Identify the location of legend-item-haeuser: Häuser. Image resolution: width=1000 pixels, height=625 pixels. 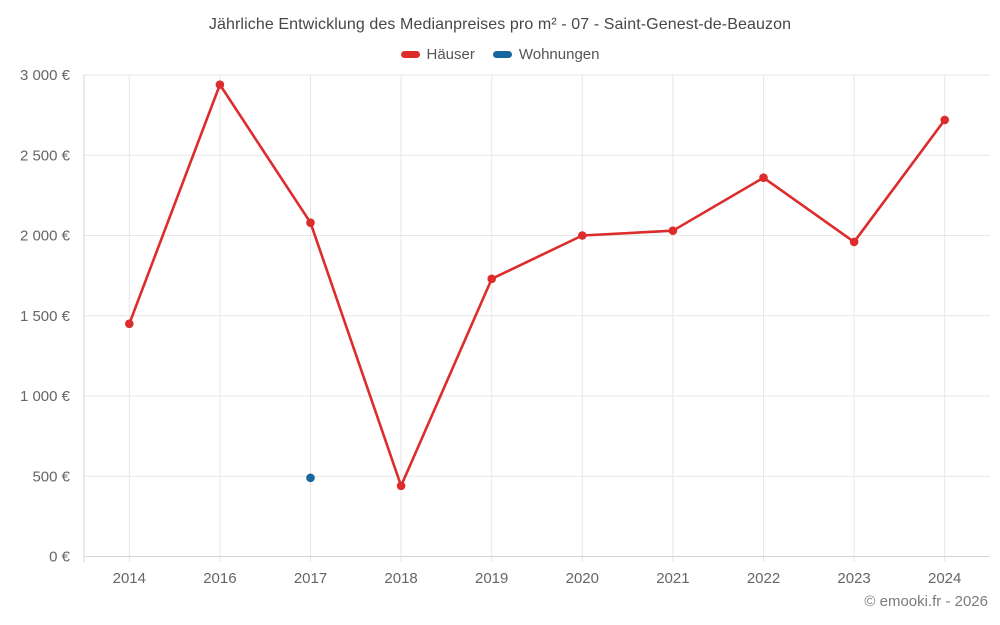
(437, 54).